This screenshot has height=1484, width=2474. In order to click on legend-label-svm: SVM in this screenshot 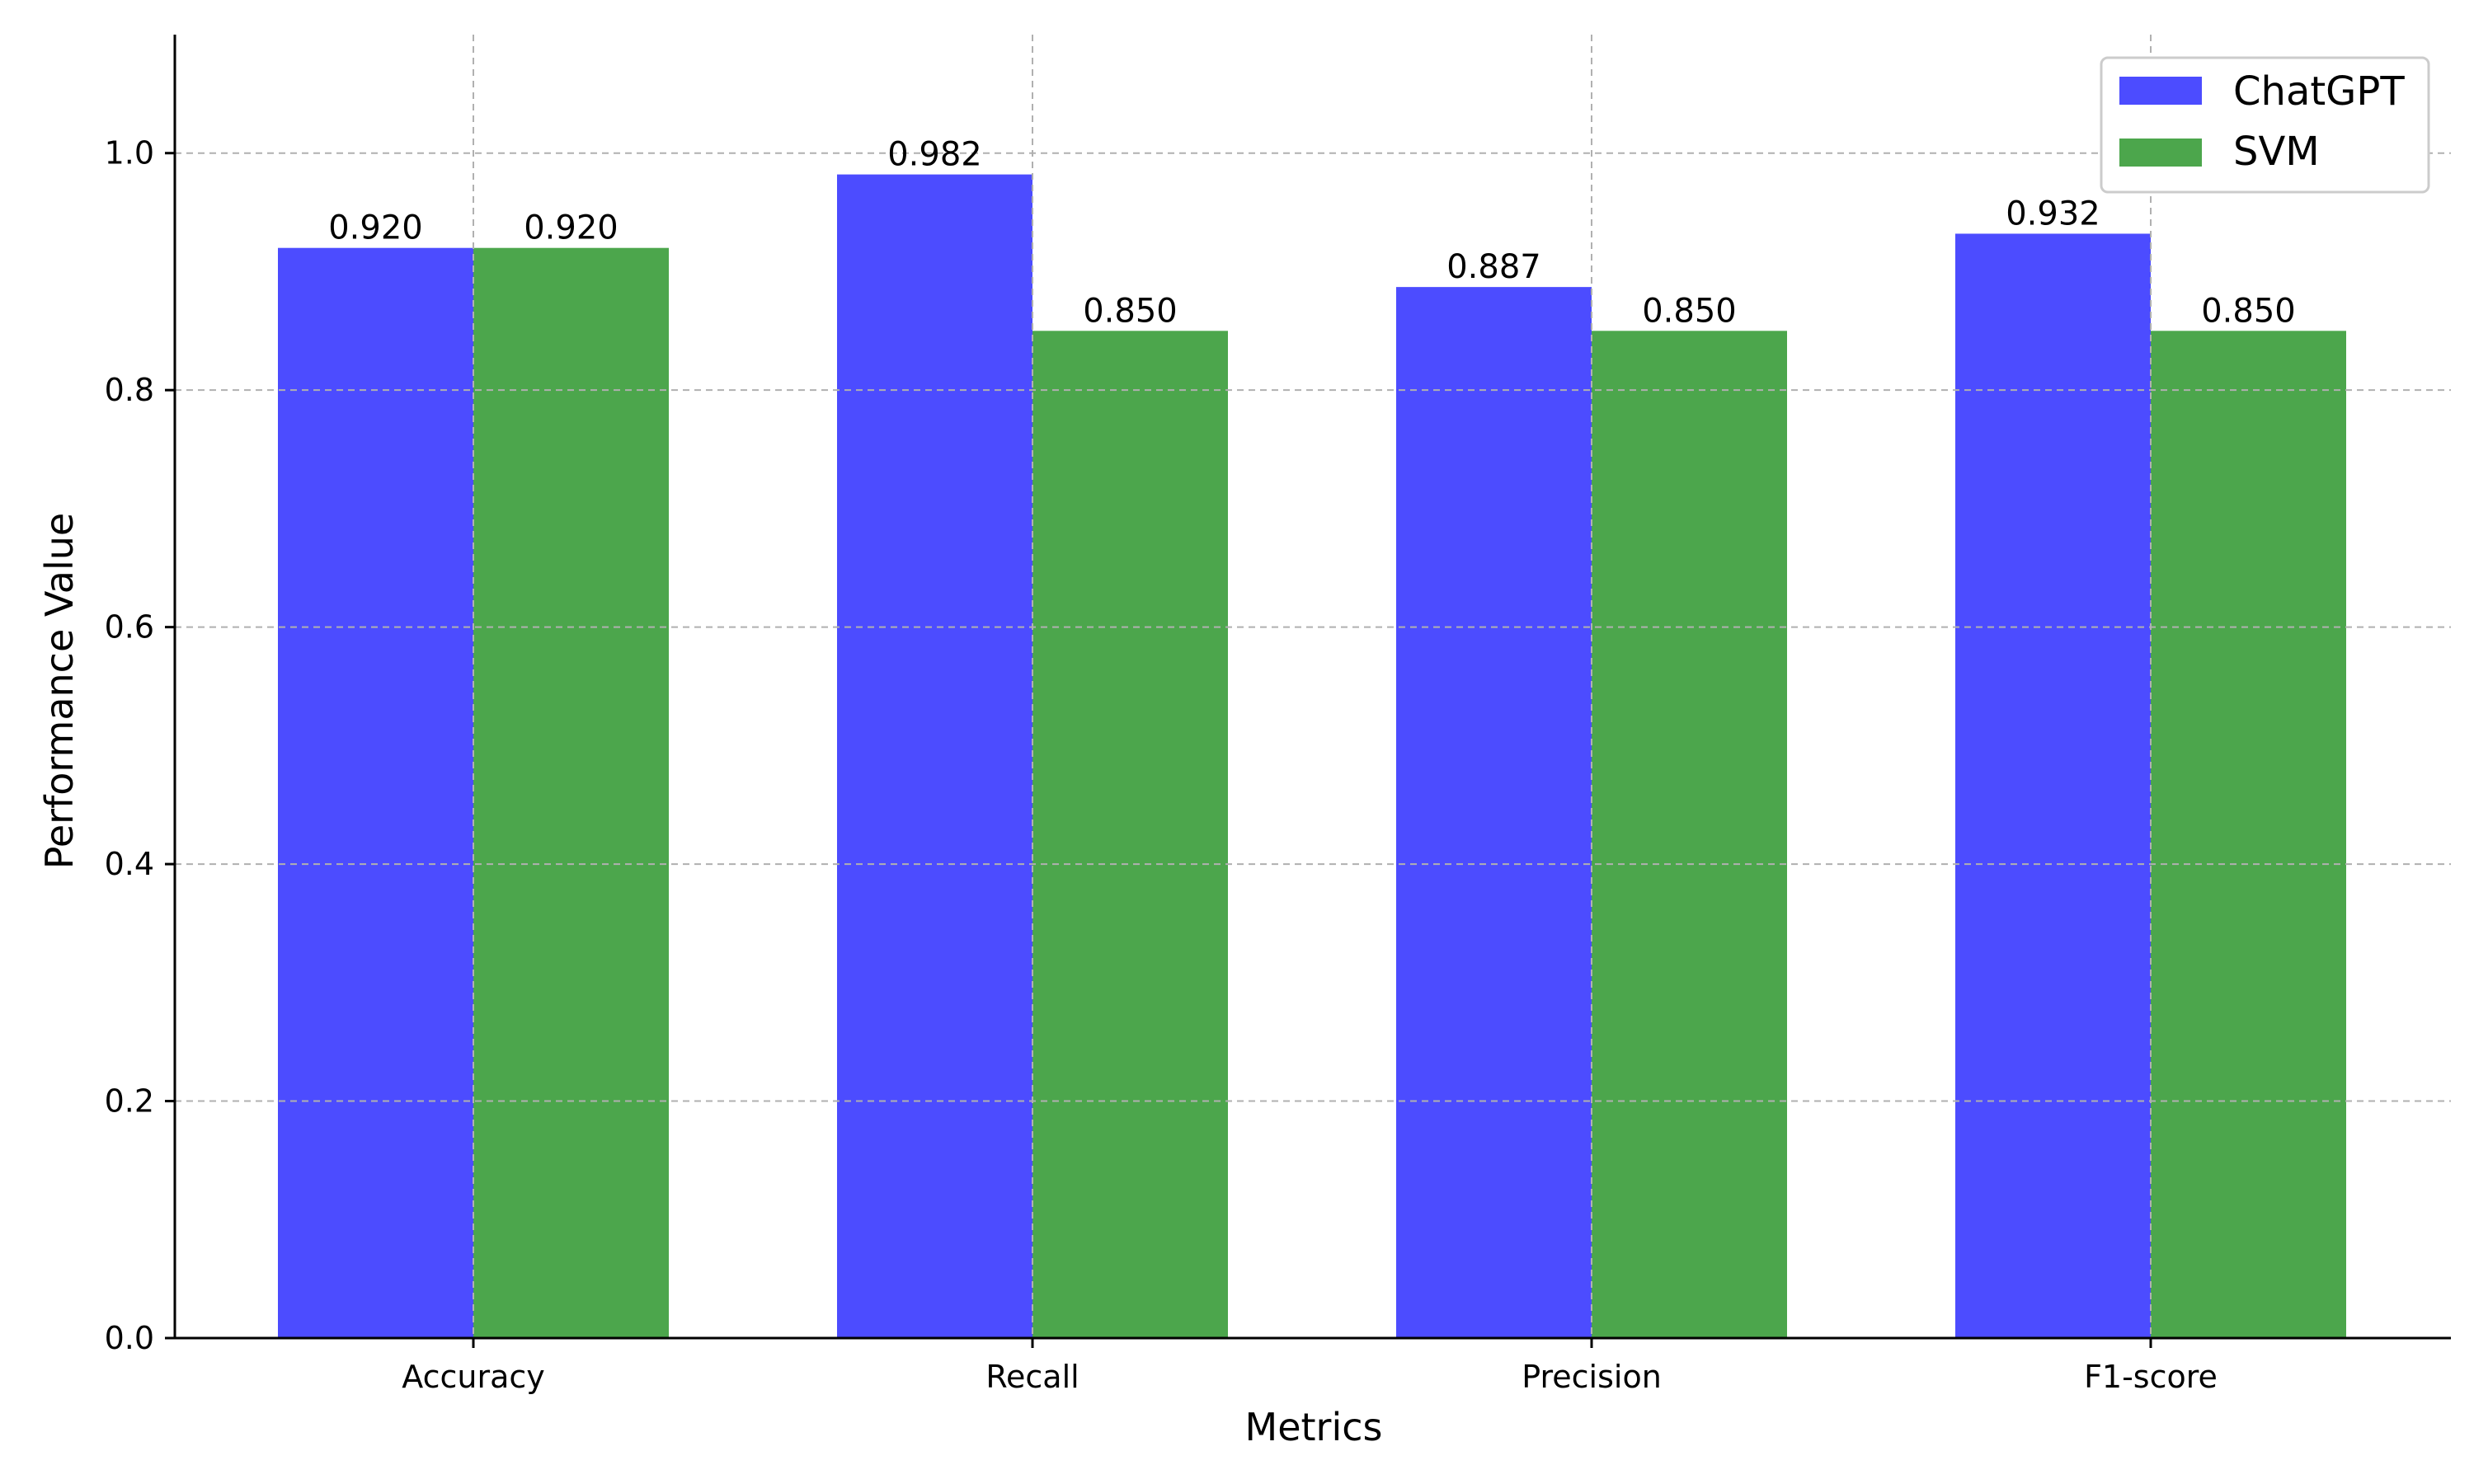, I will do `click(2276, 152)`.